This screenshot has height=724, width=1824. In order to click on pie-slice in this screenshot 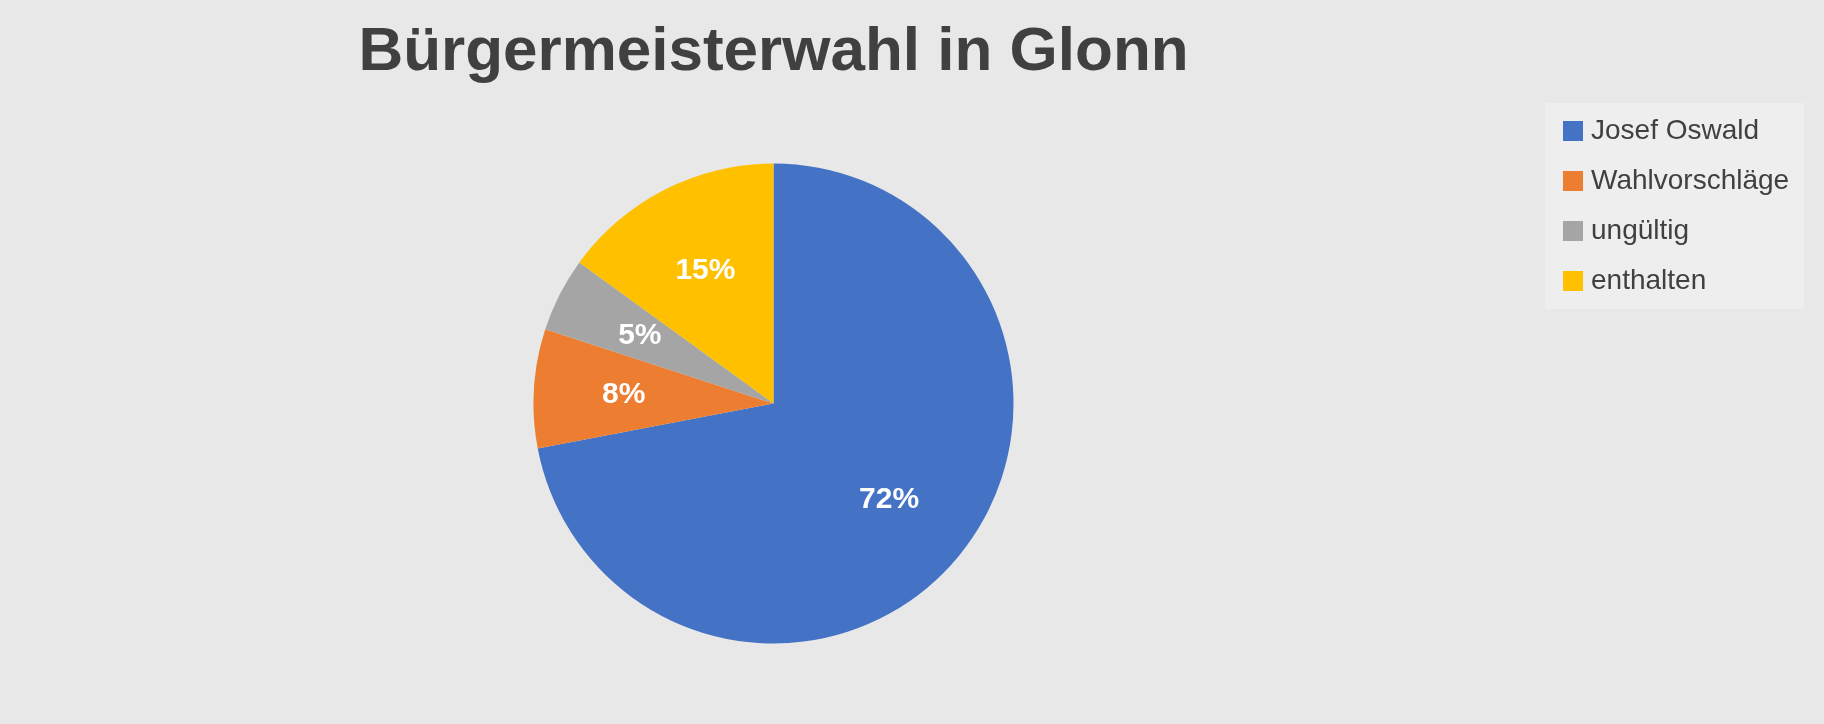, I will do `click(676, 283)`.